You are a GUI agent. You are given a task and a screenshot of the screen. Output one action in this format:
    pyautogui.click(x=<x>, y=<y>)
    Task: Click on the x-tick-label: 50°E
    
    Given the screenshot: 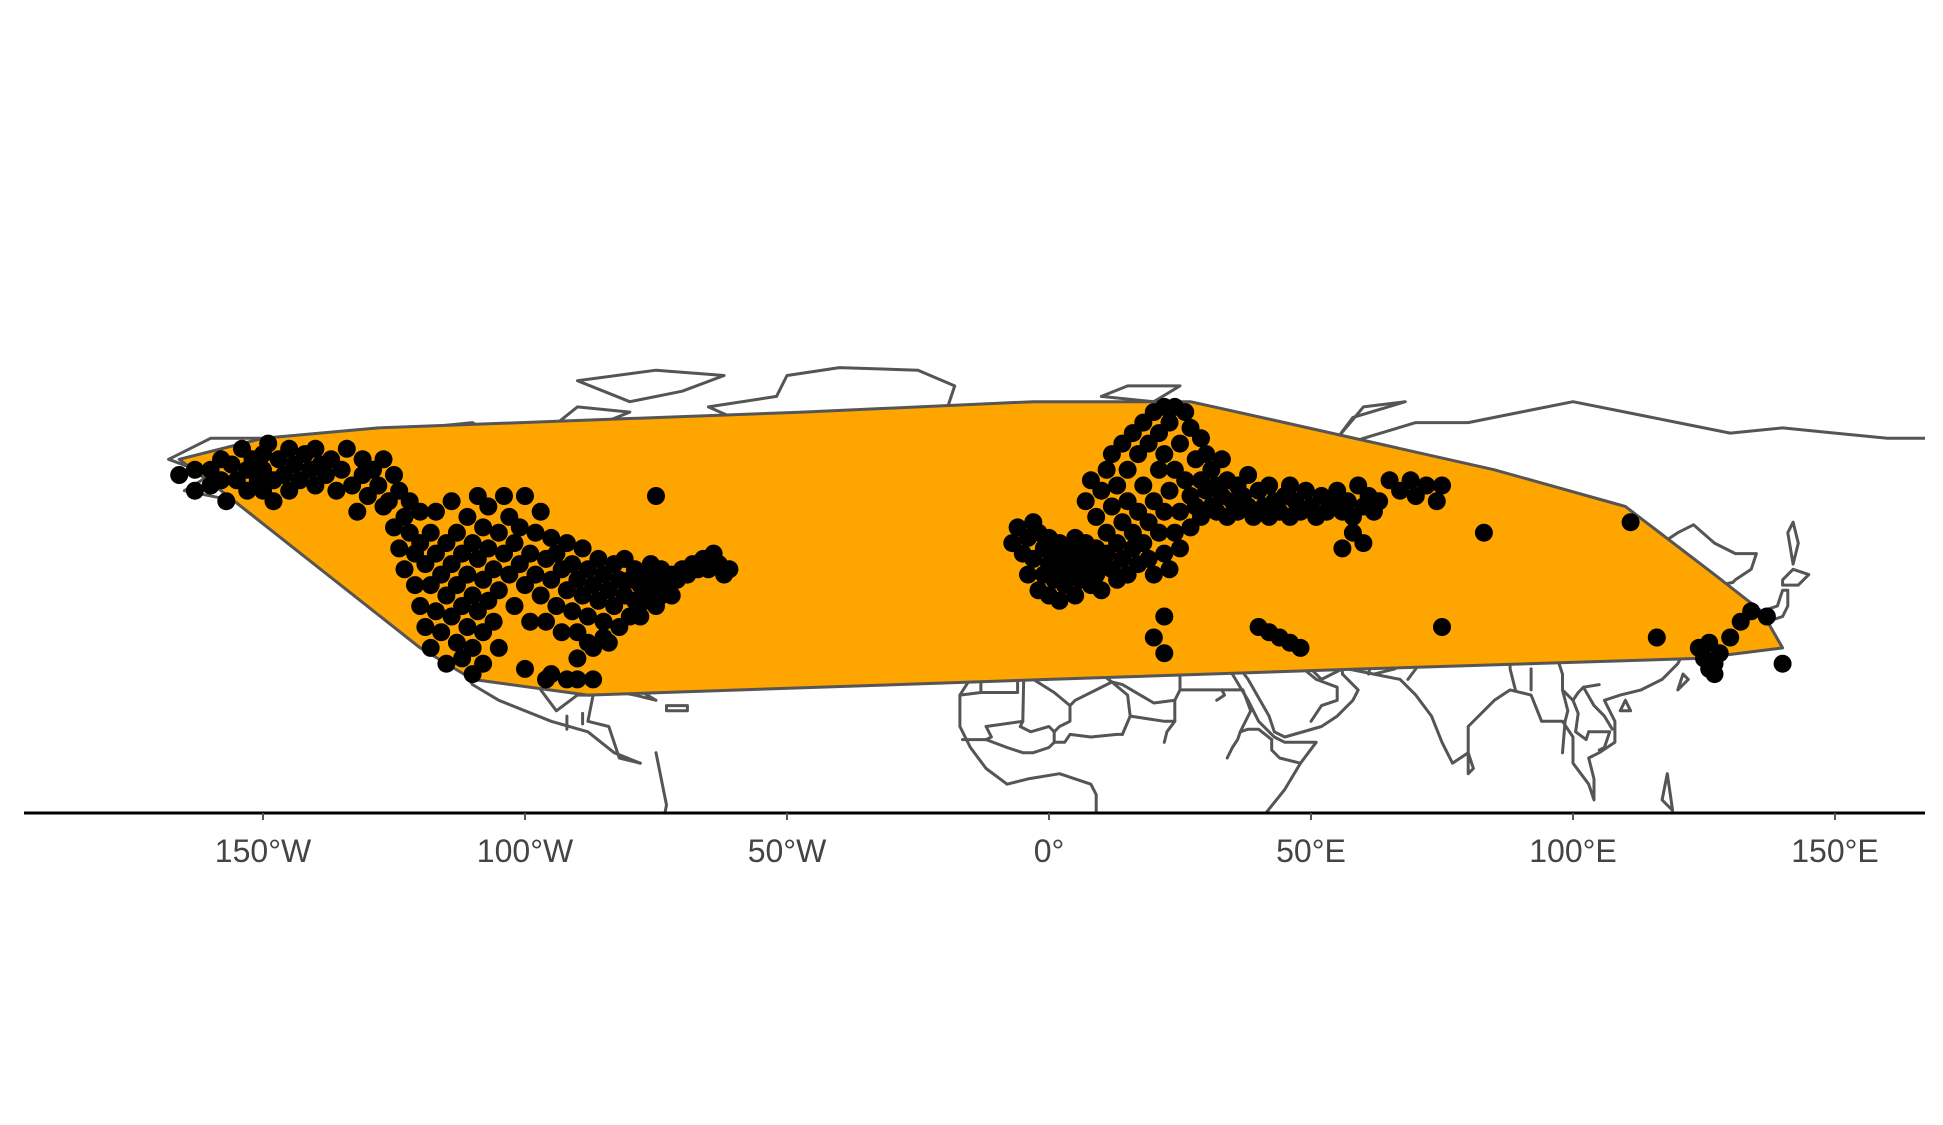 What is the action you would take?
    pyautogui.click(x=1311, y=851)
    